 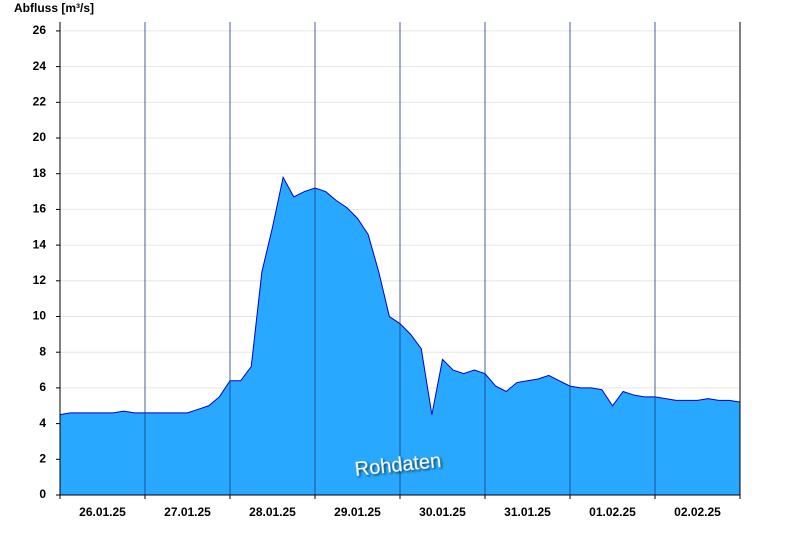 What do you see at coordinates (40, 244) in the screenshot?
I see `y-tick-label: 14` at bounding box center [40, 244].